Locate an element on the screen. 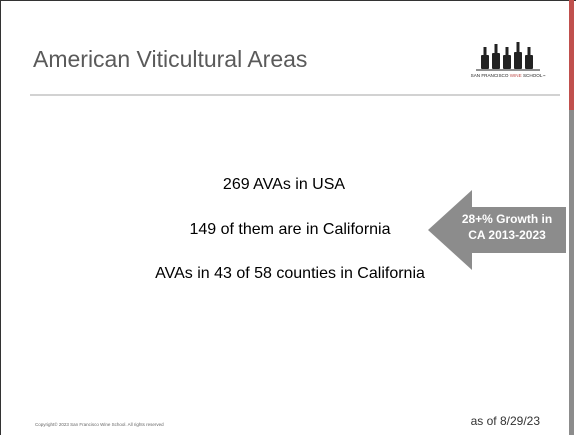 Image resolution: width=576 pixels, height=435 pixels. logo: SAN FRANCISCO WINE SCHOOL™ is located at coordinates (508, 60).